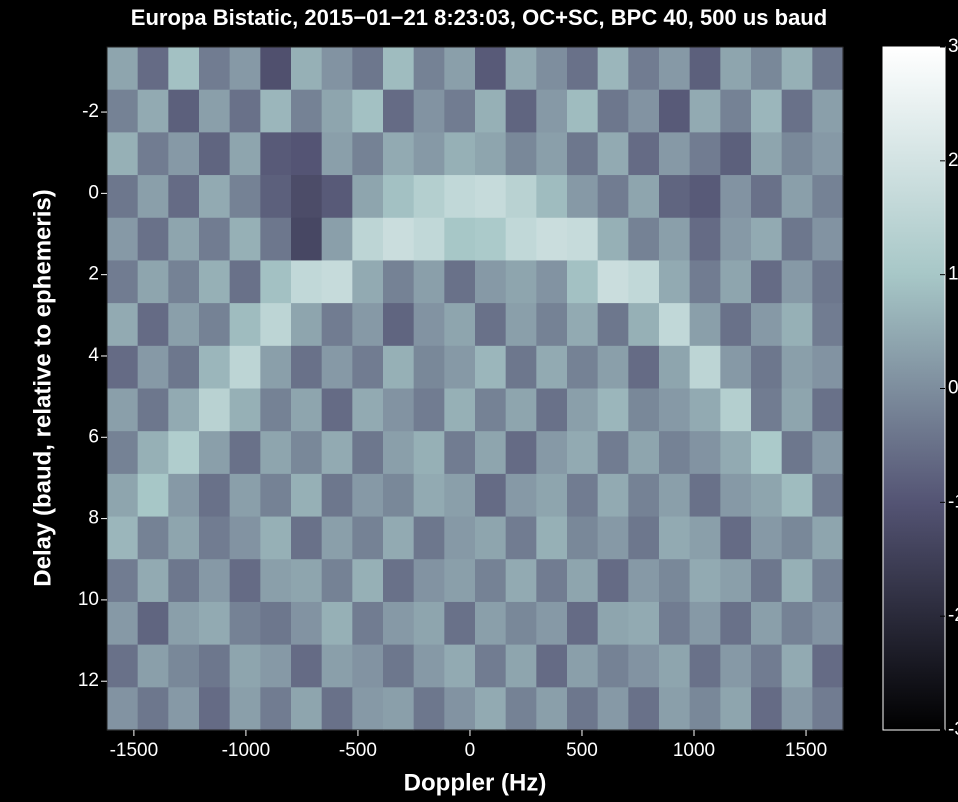 Image resolution: width=958 pixels, height=802 pixels. I want to click on colorbar-tick-label: 0, so click(953, 388).